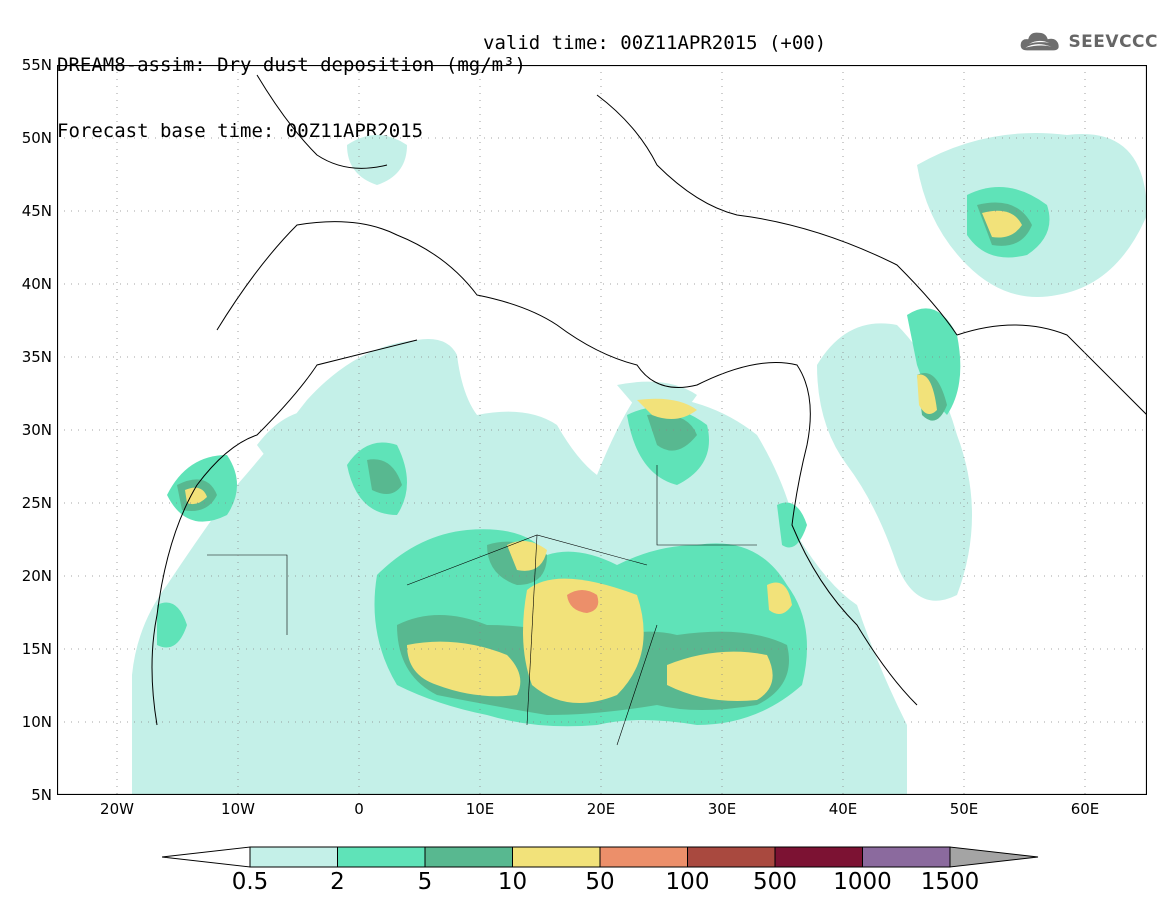 This screenshot has width=1165, height=907. I want to click on logo-text: SEEVCCC, so click(1113, 42).